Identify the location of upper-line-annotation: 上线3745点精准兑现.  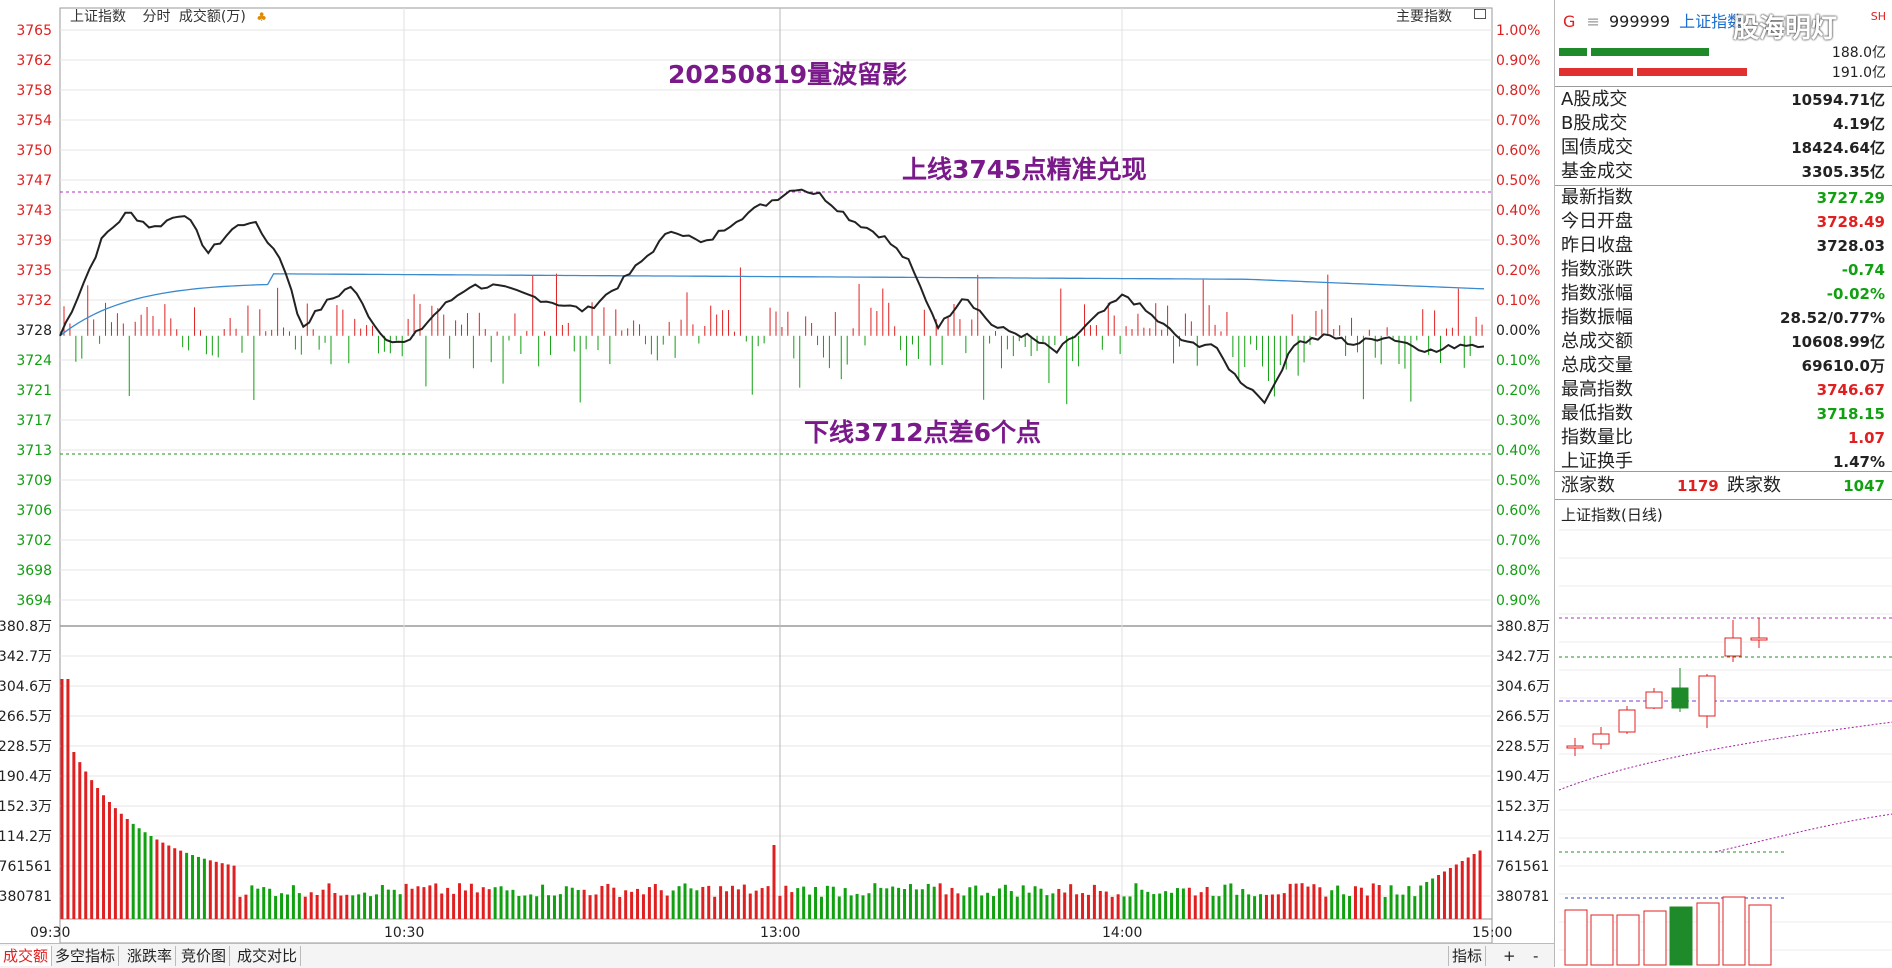
(1024, 169).